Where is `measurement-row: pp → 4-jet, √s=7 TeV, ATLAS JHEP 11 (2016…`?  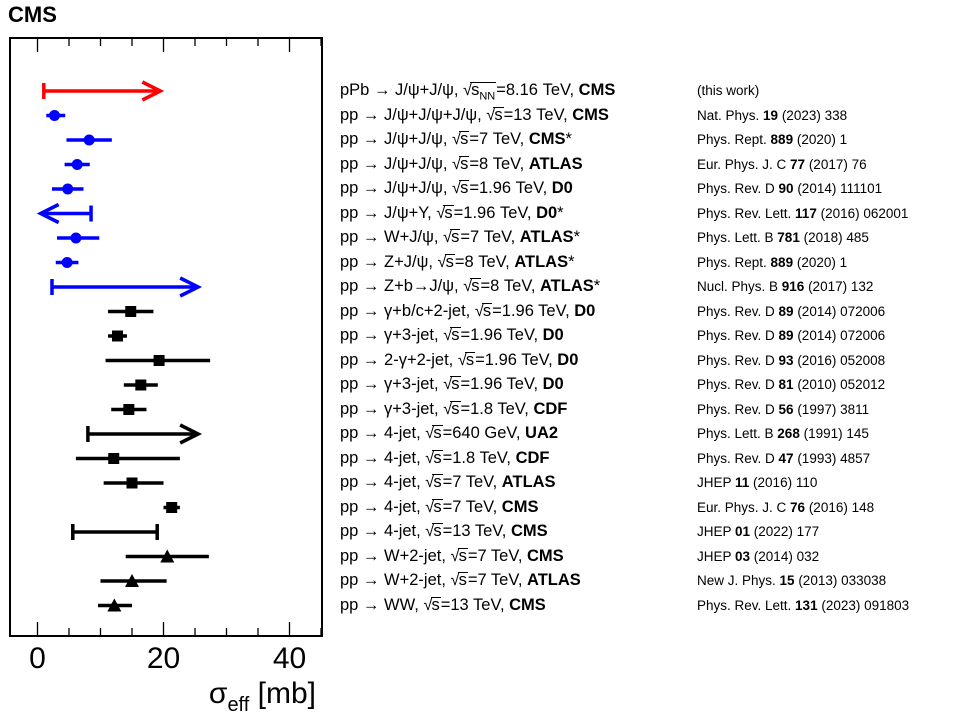
measurement-row: pp → 4-jet, √s=7 TeV, ATLAS JHEP 11 (2016… is located at coordinates (660, 484).